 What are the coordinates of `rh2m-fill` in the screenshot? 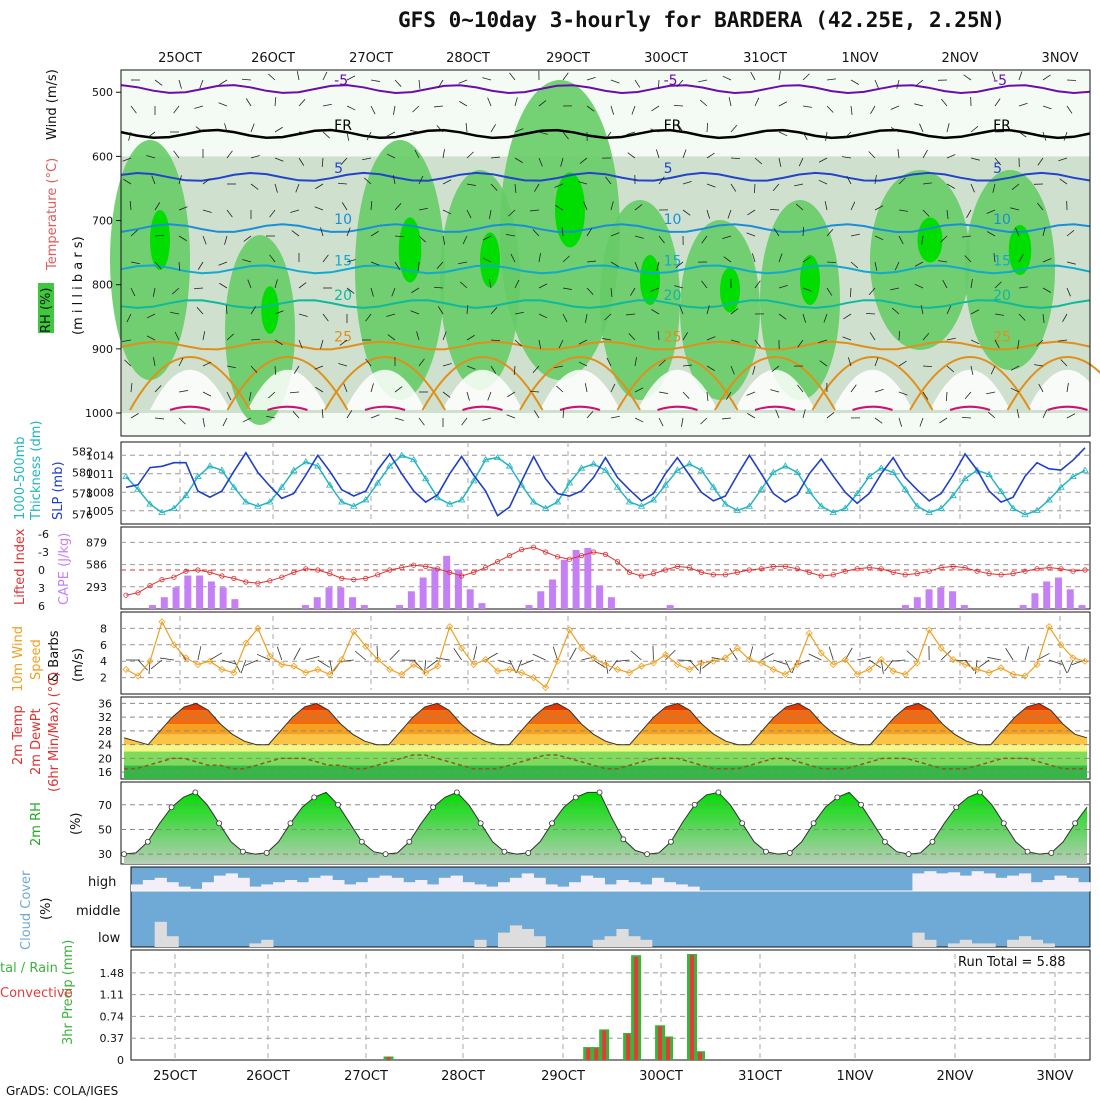 It's located at (605, 828).